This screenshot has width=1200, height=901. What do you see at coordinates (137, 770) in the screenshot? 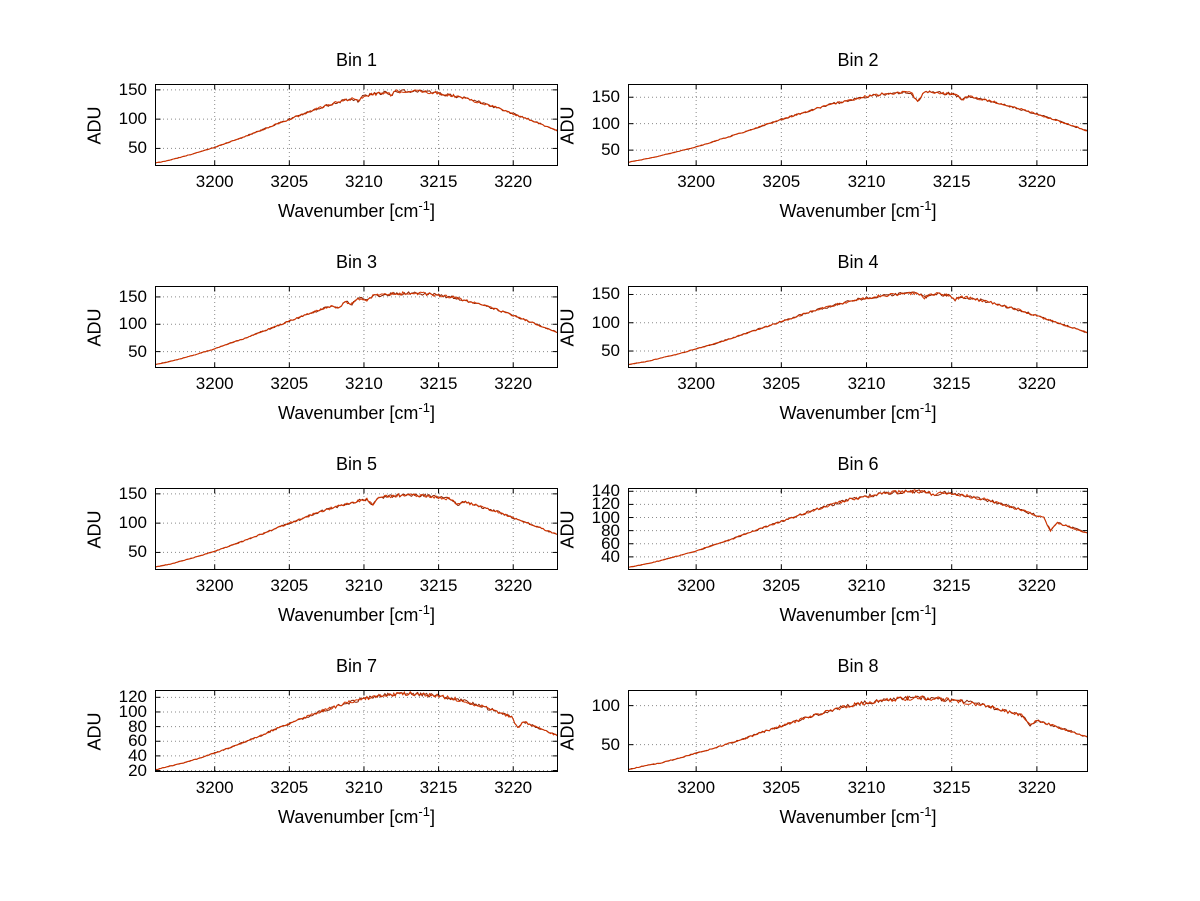
I see `y-tick-label: 20` at bounding box center [137, 770].